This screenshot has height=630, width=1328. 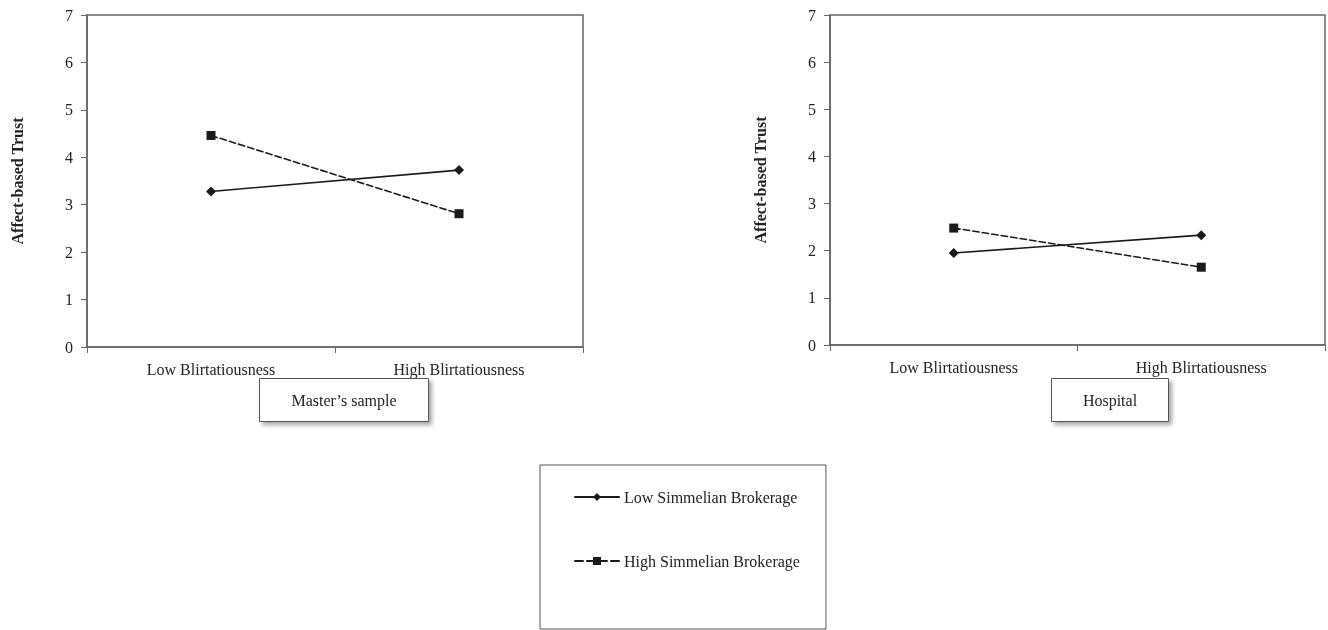 I want to click on legend-label: High Simmelian Brokerage, so click(x=712, y=561).